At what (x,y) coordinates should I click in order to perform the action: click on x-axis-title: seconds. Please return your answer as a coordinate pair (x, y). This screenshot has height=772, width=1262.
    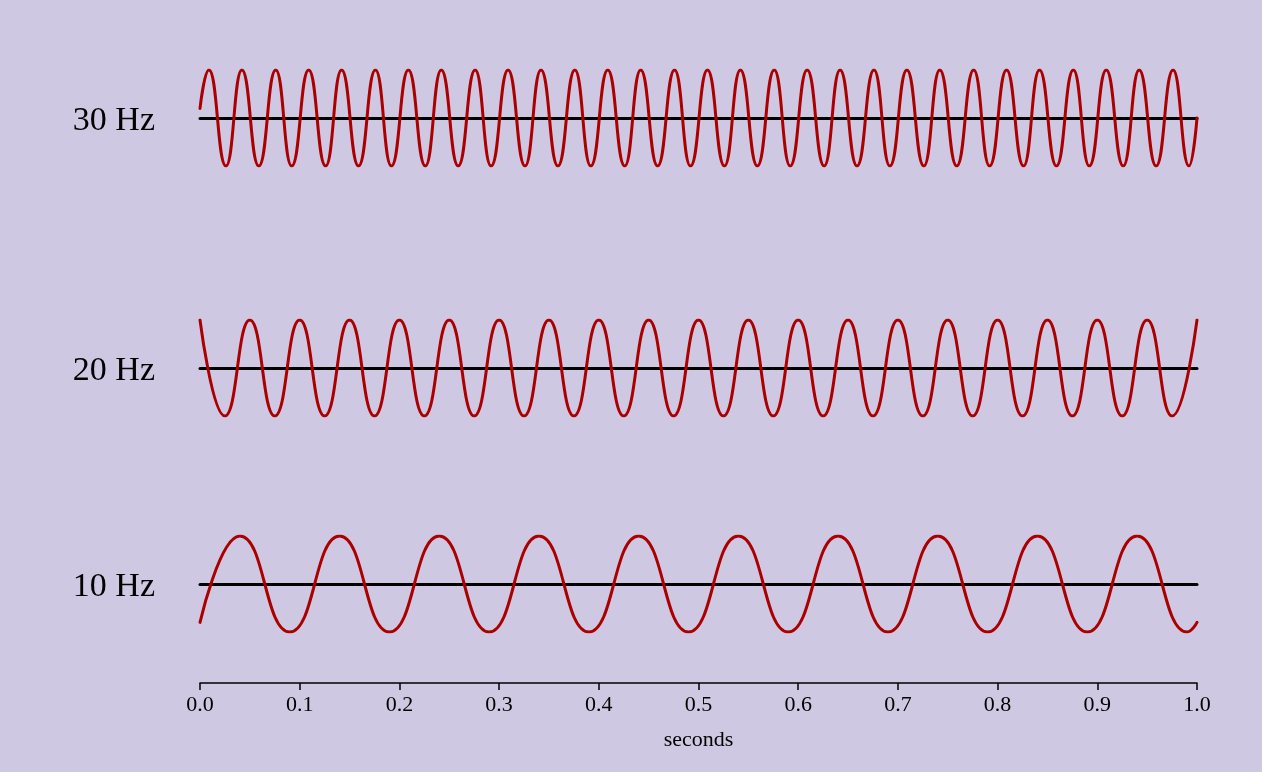
    Looking at the image, I should click on (698, 738).